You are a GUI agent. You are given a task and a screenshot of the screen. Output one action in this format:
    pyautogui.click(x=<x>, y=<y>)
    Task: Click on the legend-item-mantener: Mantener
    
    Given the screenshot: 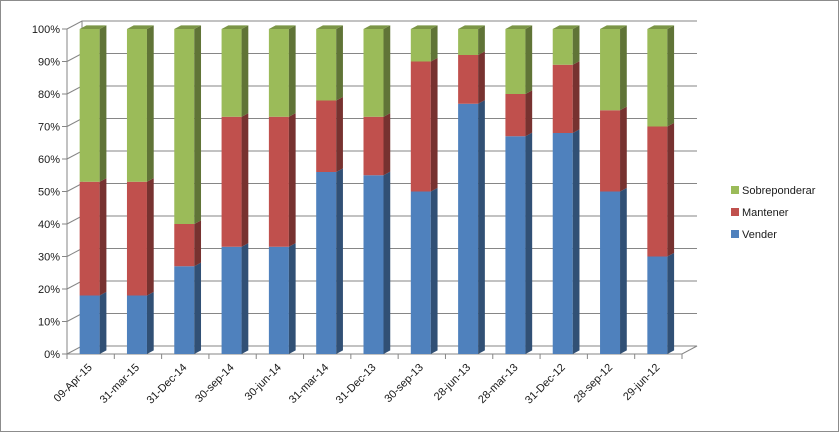 What is the action you would take?
    pyautogui.click(x=760, y=213)
    